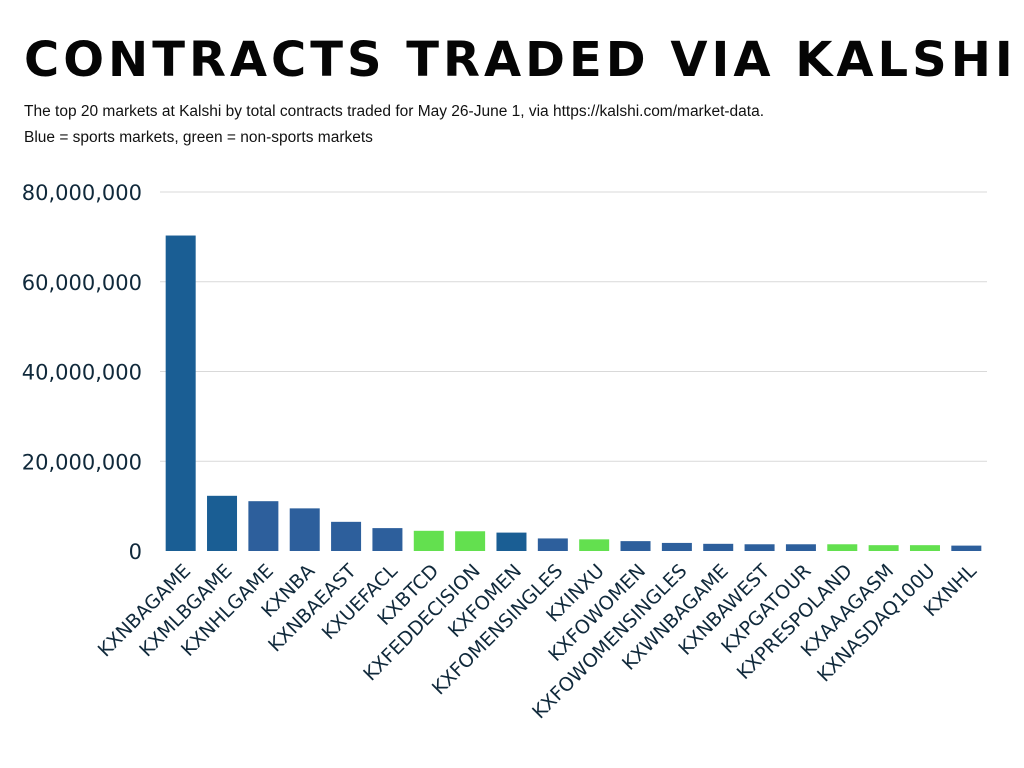 The height and width of the screenshot is (768, 1024). I want to click on y-tick-label: 60,000,000, so click(82, 283).